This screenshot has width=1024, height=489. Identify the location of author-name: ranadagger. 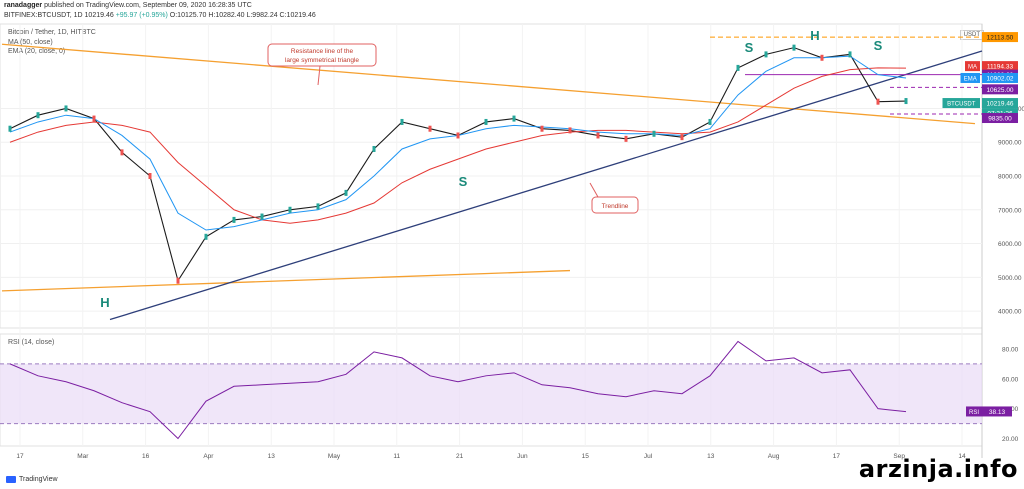
(23, 5).